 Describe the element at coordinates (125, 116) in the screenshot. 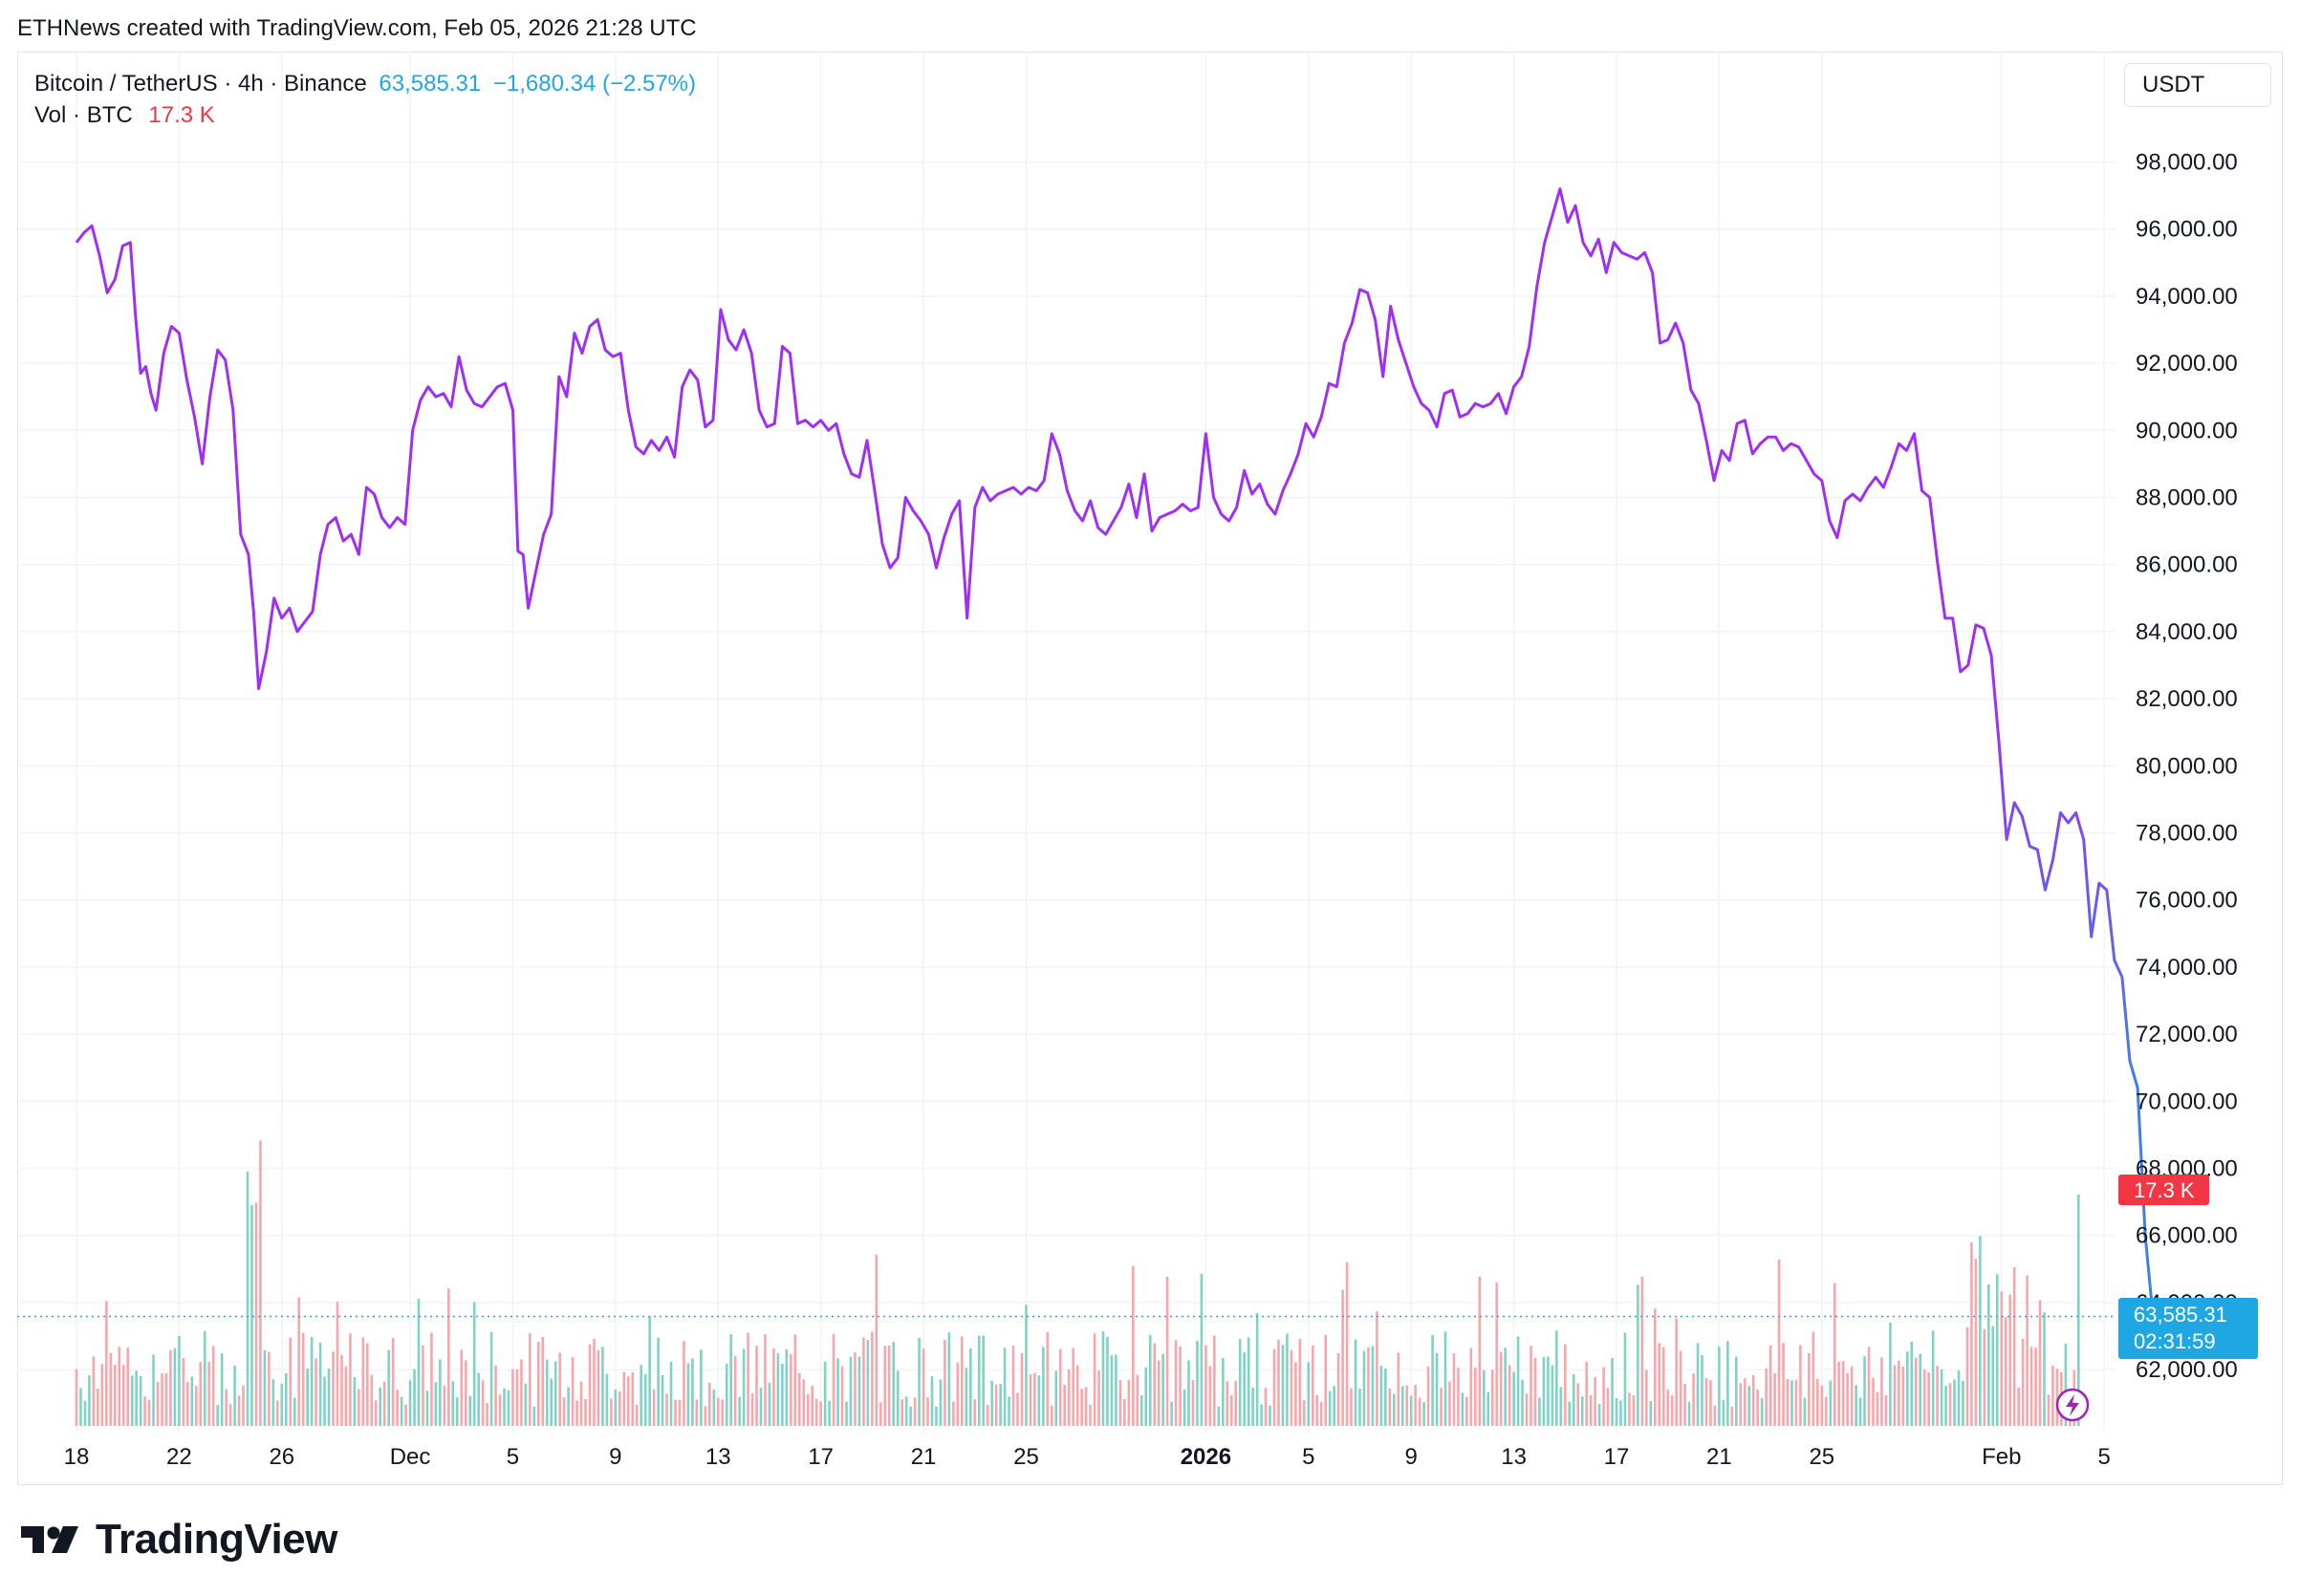

I see `volume-legend: Vol · BTC 17.3 K` at that location.